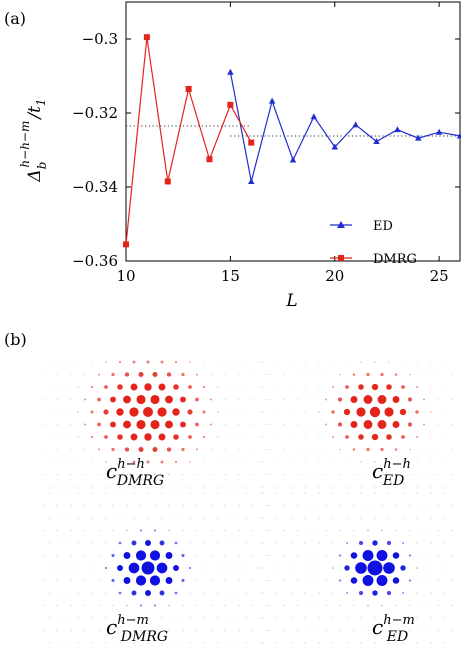 This screenshot has width=461, height=659. I want to click on point-ed, so click(439, 131).